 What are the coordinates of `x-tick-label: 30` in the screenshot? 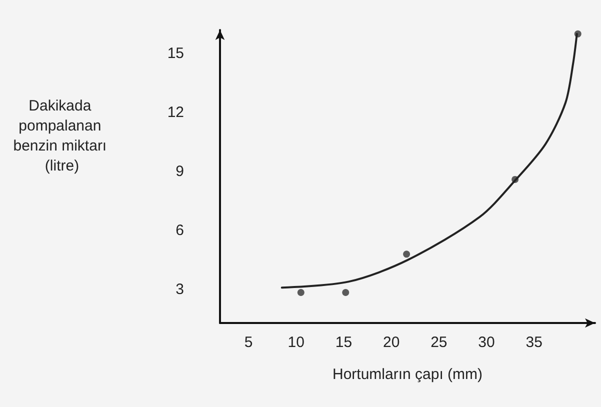 It's located at (486, 342).